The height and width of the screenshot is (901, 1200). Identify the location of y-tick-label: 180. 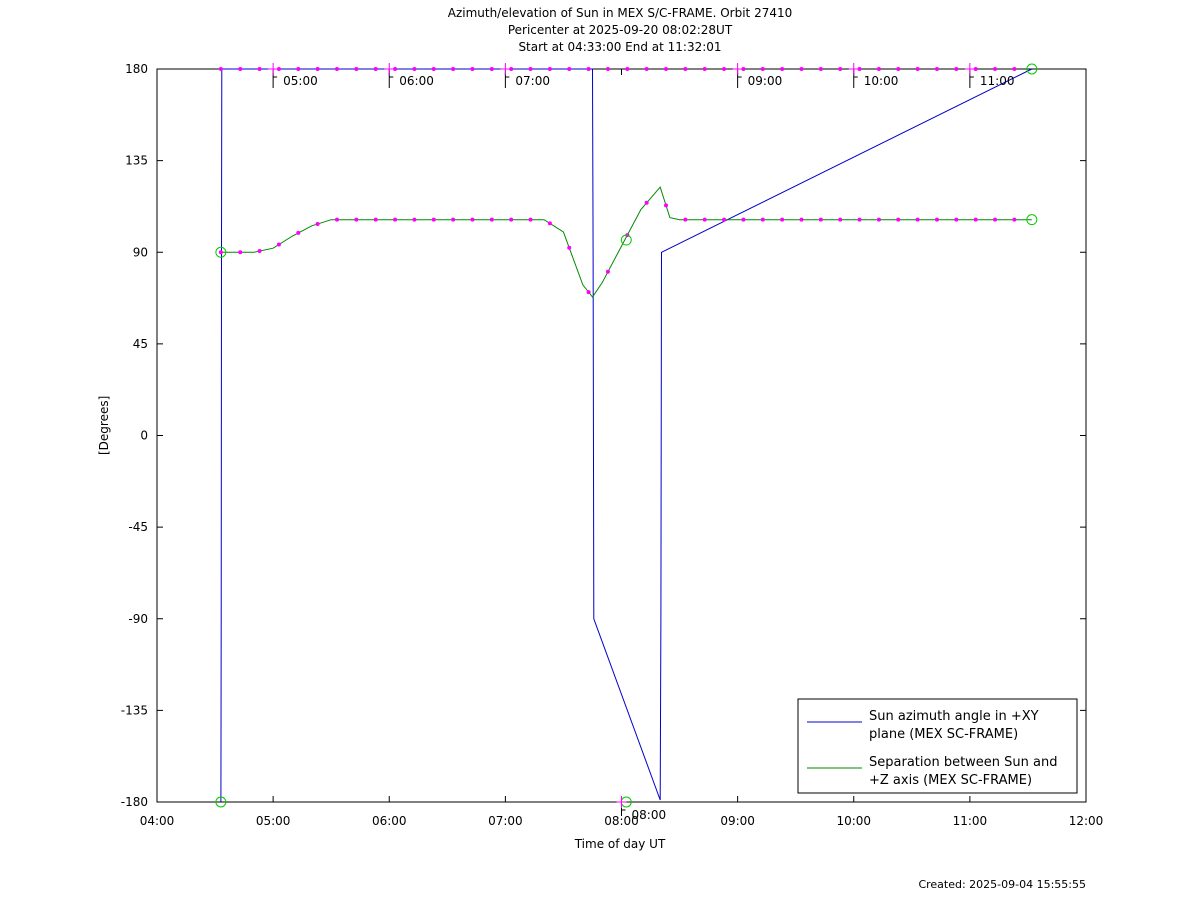
(136, 69).